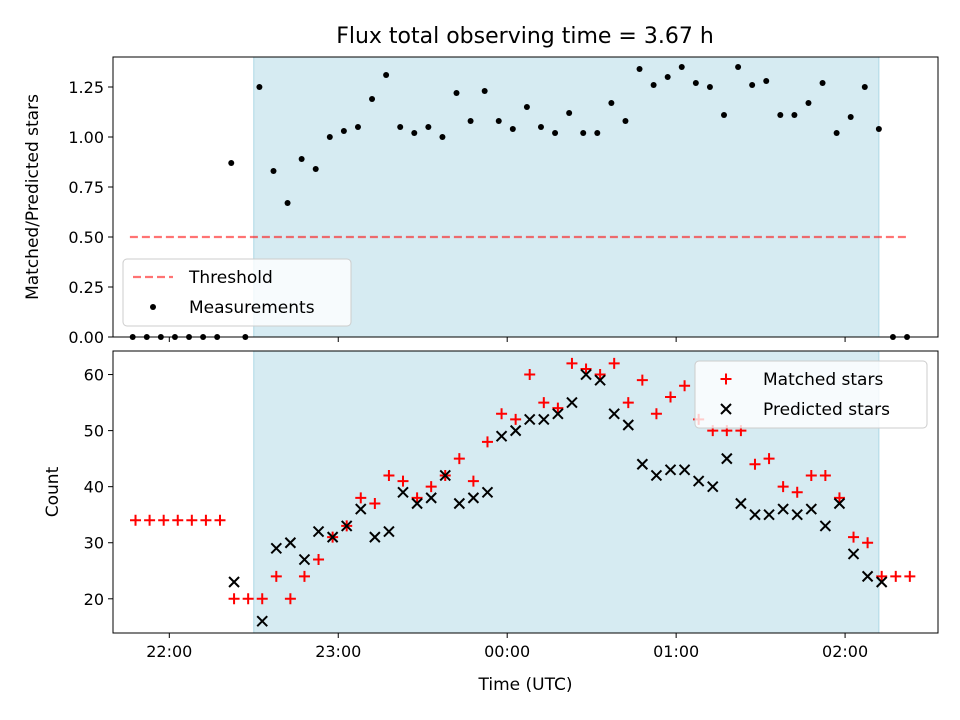  I want to click on x-tick-label: 02:00, so click(845, 651).